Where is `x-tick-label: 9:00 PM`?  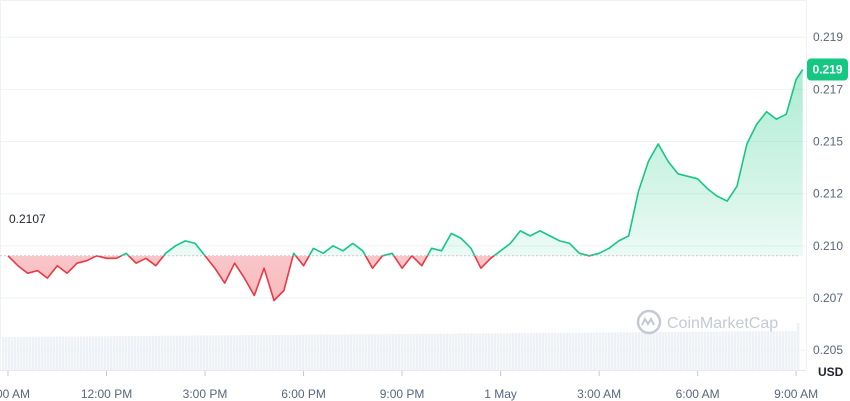
x-tick-label: 9:00 PM is located at coordinates (402, 394).